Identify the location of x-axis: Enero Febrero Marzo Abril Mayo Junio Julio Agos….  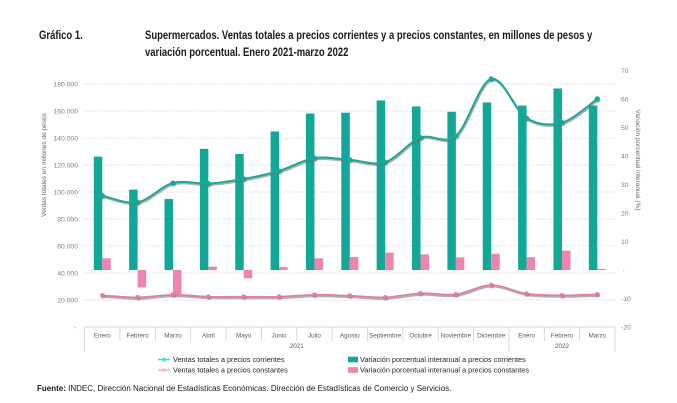
(350, 339).